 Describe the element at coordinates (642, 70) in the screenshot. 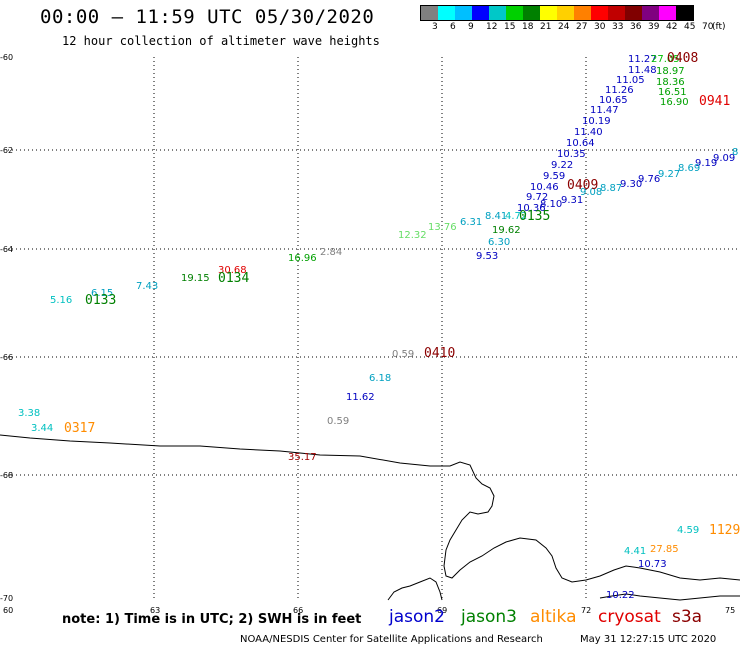

I see `swh-value: 11.48` at that location.